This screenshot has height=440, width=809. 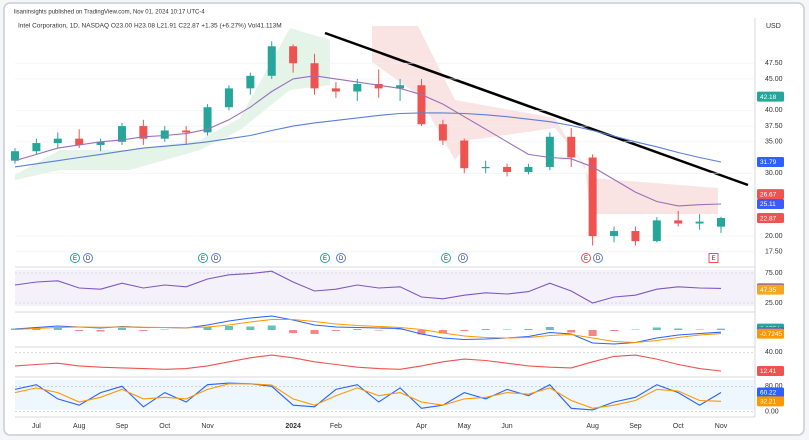 What do you see at coordinates (774, 236) in the screenshot?
I see `y-tick-label: 20.00` at bounding box center [774, 236].